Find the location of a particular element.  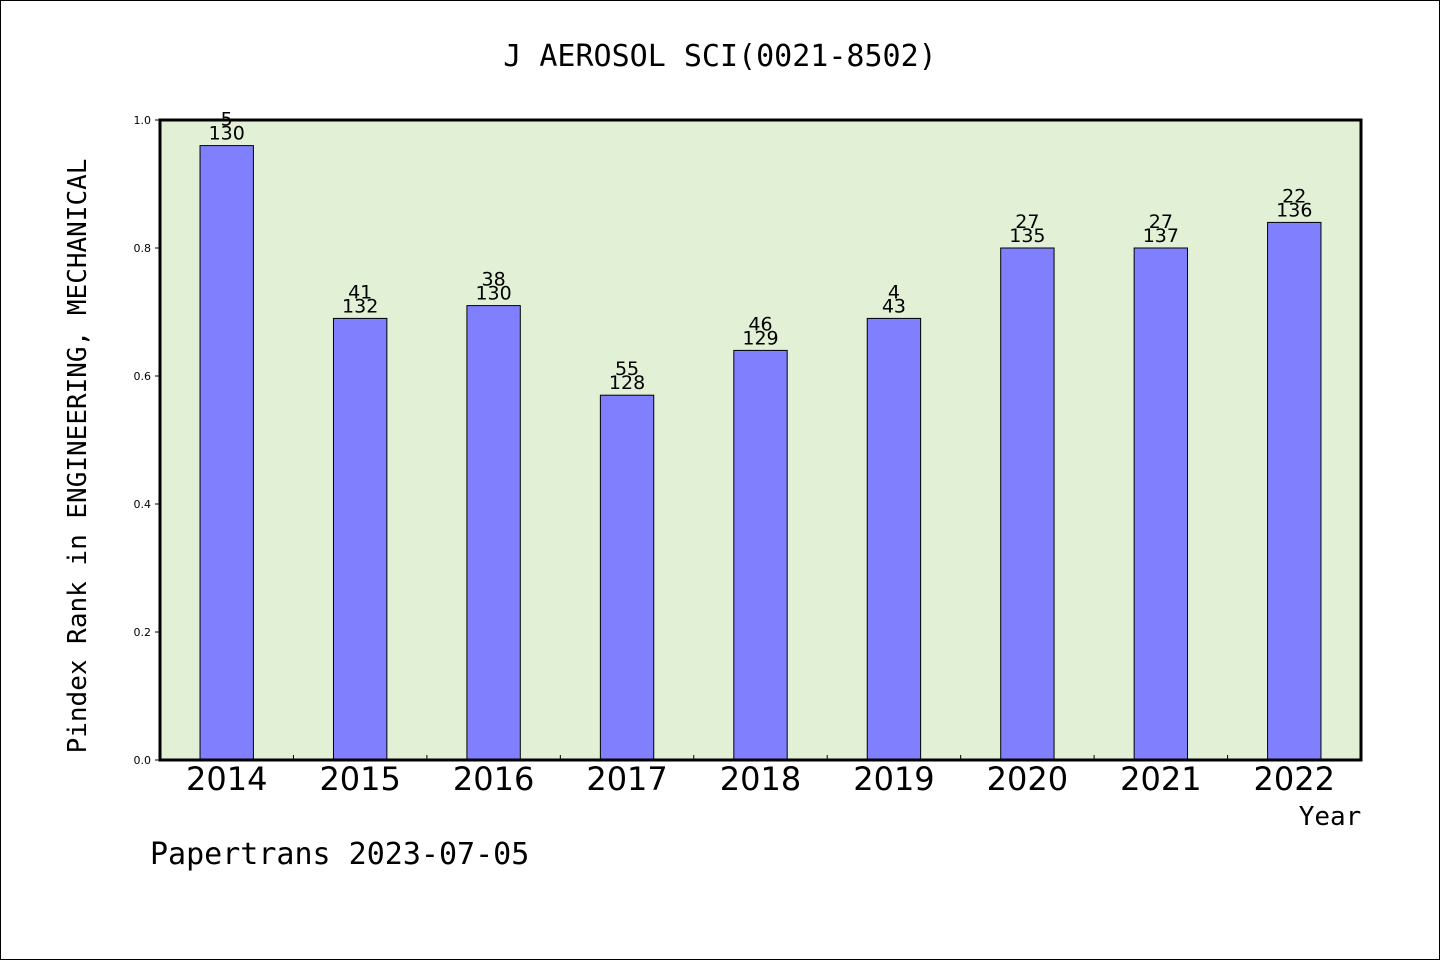

x-tick-label-2020: 2020 is located at coordinates (1027, 779).